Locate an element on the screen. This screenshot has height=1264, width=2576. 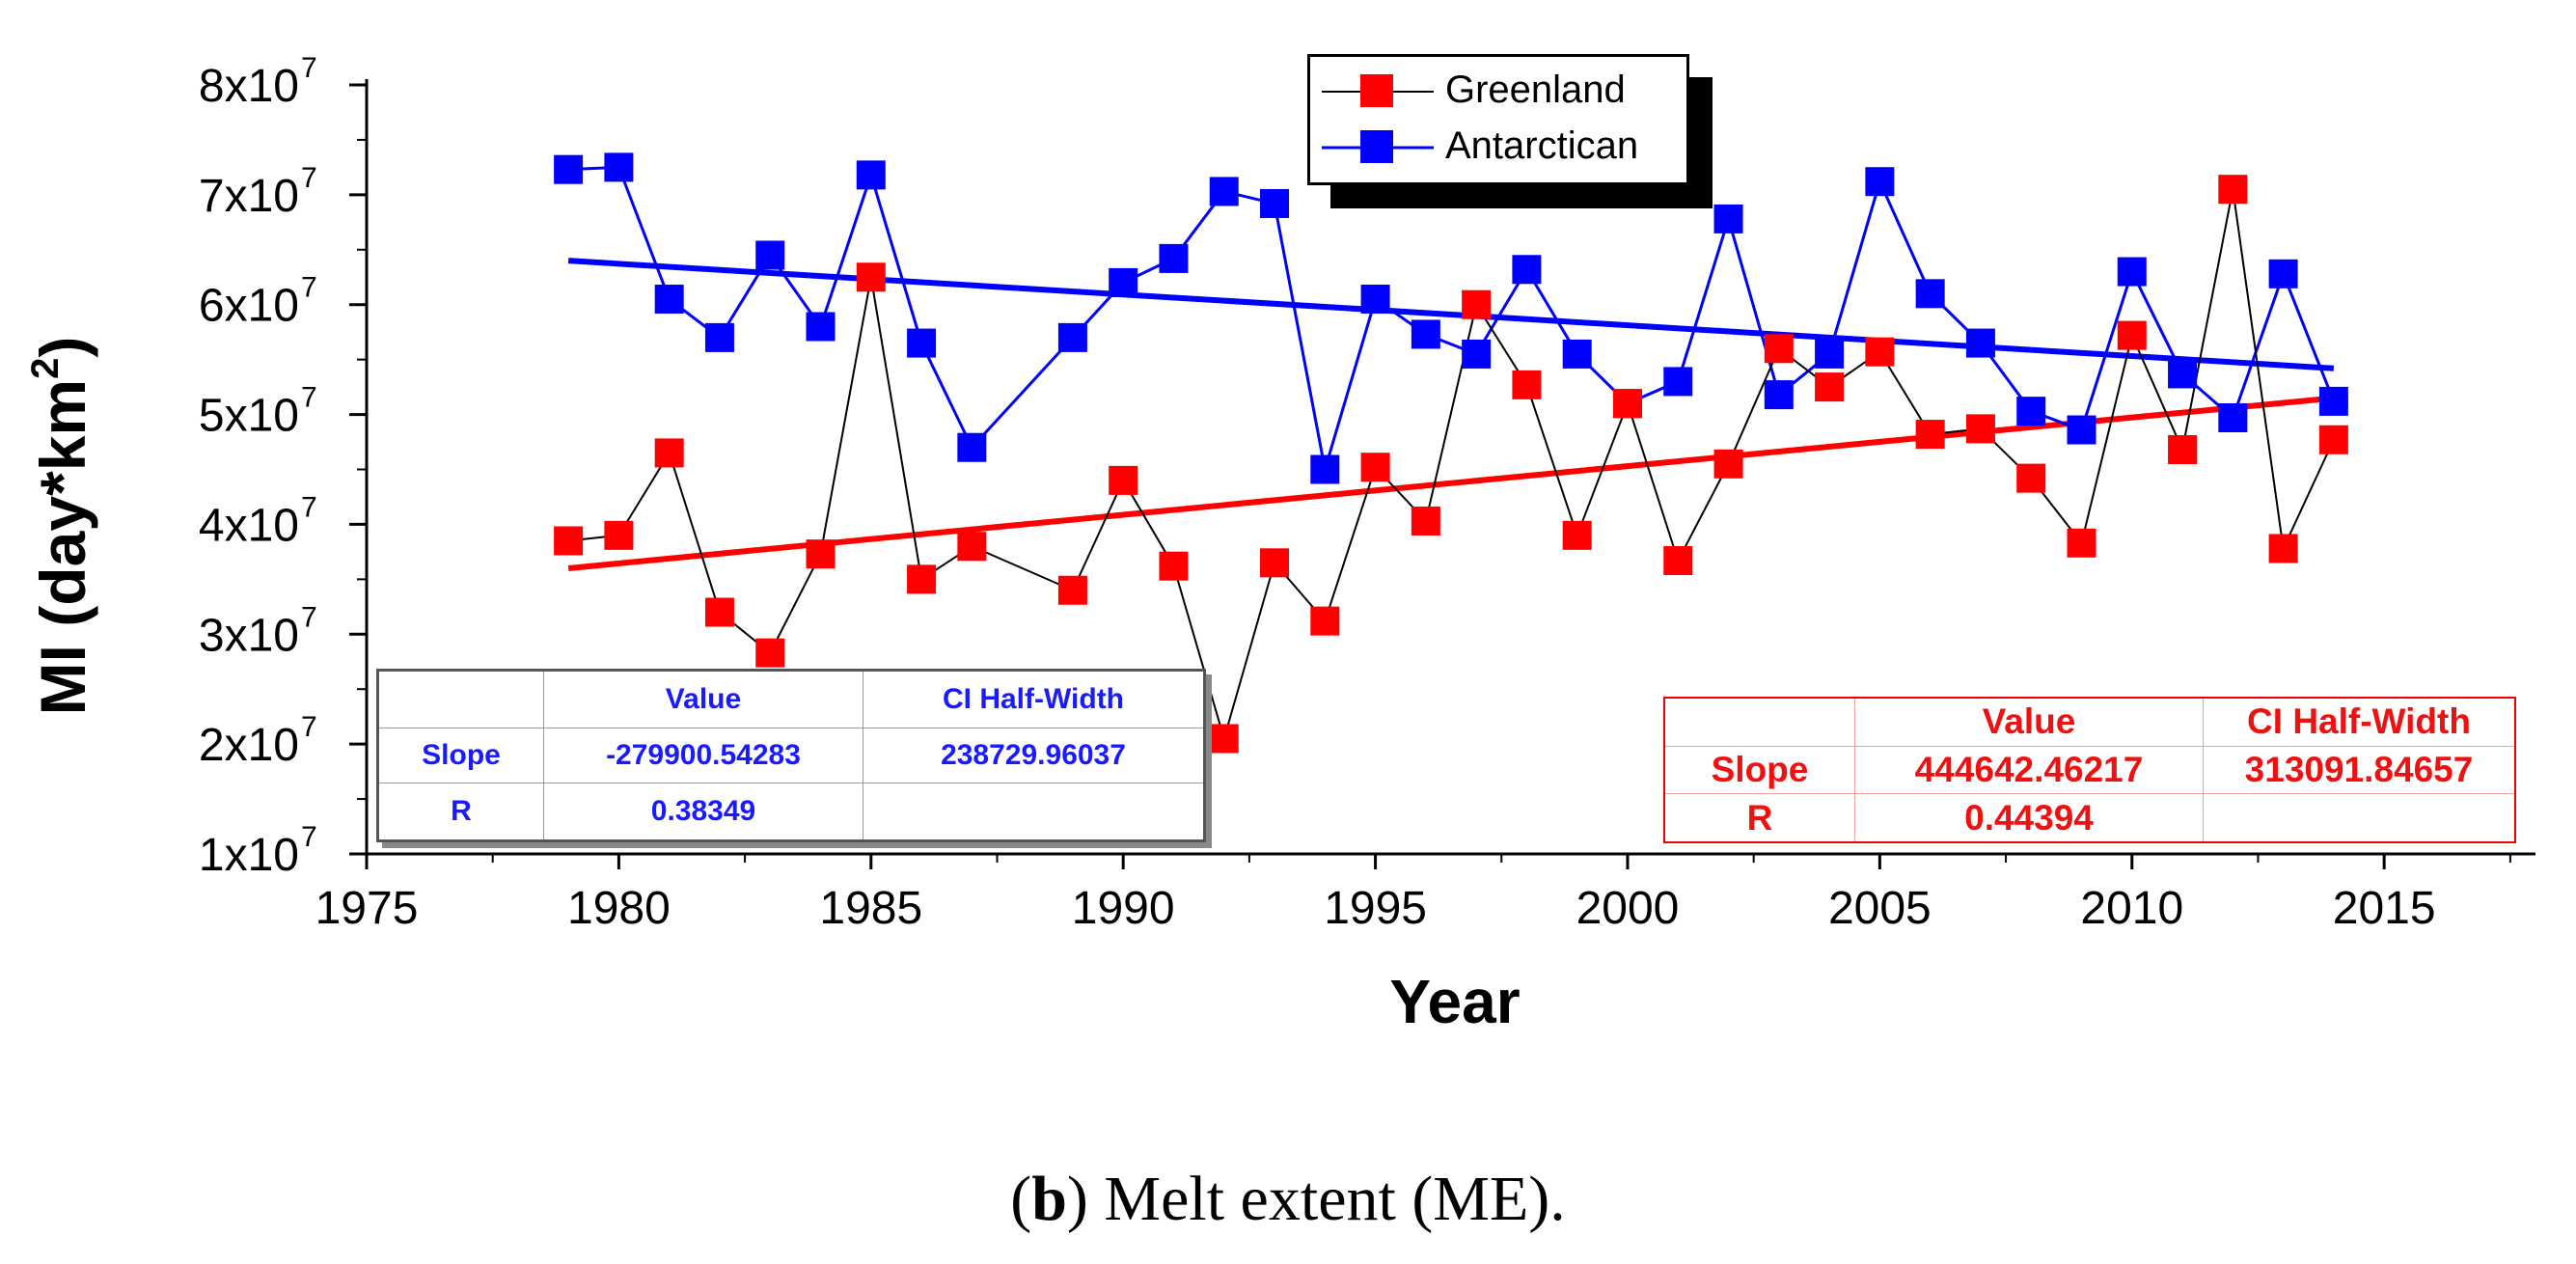
table-row-r: R 0.44394 is located at coordinates (2090, 818).